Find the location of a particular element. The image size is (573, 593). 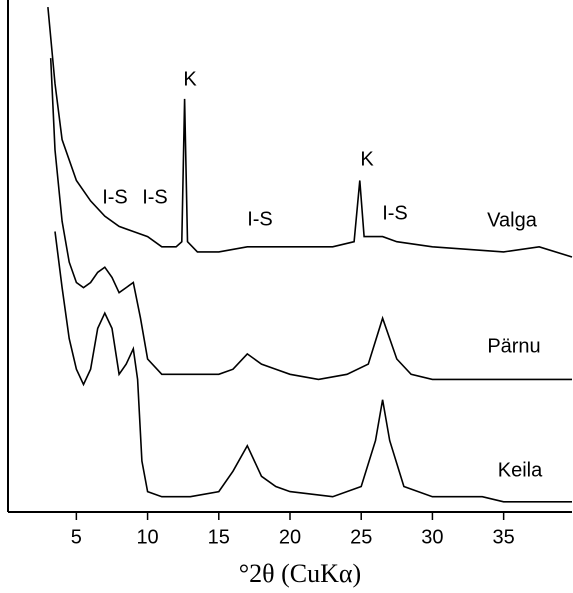

x-tick-label: 35 is located at coordinates (504, 537).